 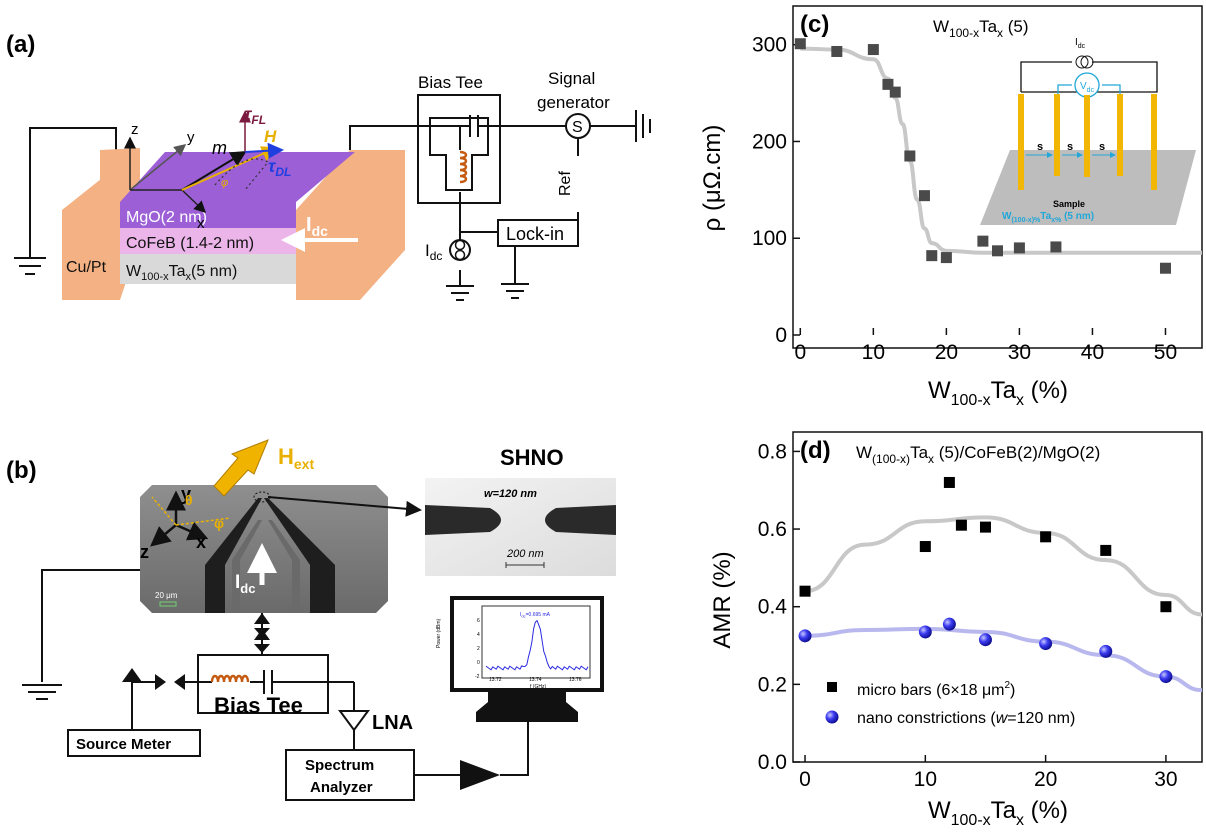 I want to click on plot-frame-d, so click(x=997, y=597).